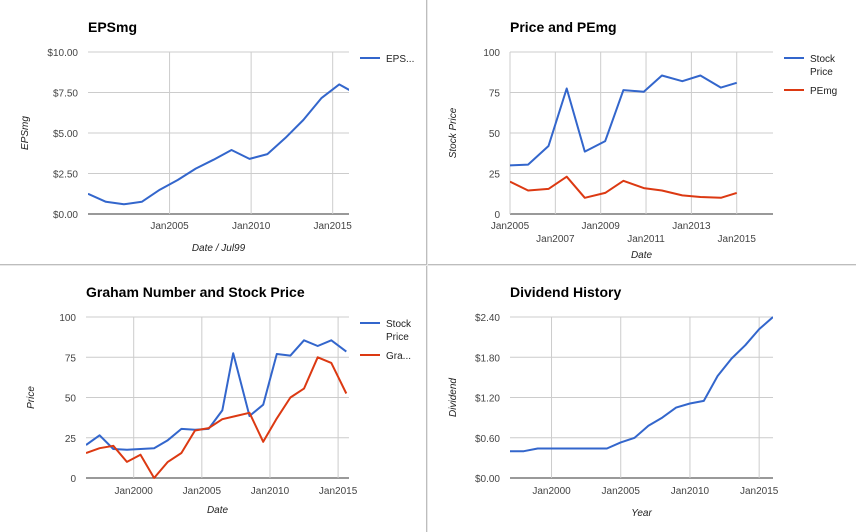  Describe the element at coordinates (65, 134) in the screenshot. I see `y-tick-label: $5.00` at that location.